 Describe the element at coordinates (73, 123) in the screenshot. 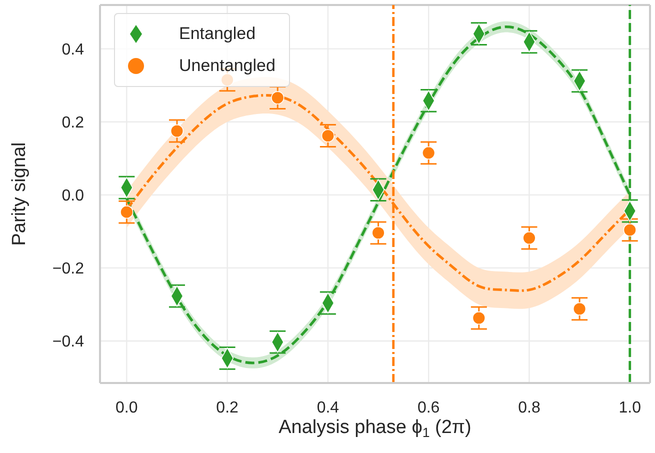

I see `y-tick-label: 0.2` at that location.